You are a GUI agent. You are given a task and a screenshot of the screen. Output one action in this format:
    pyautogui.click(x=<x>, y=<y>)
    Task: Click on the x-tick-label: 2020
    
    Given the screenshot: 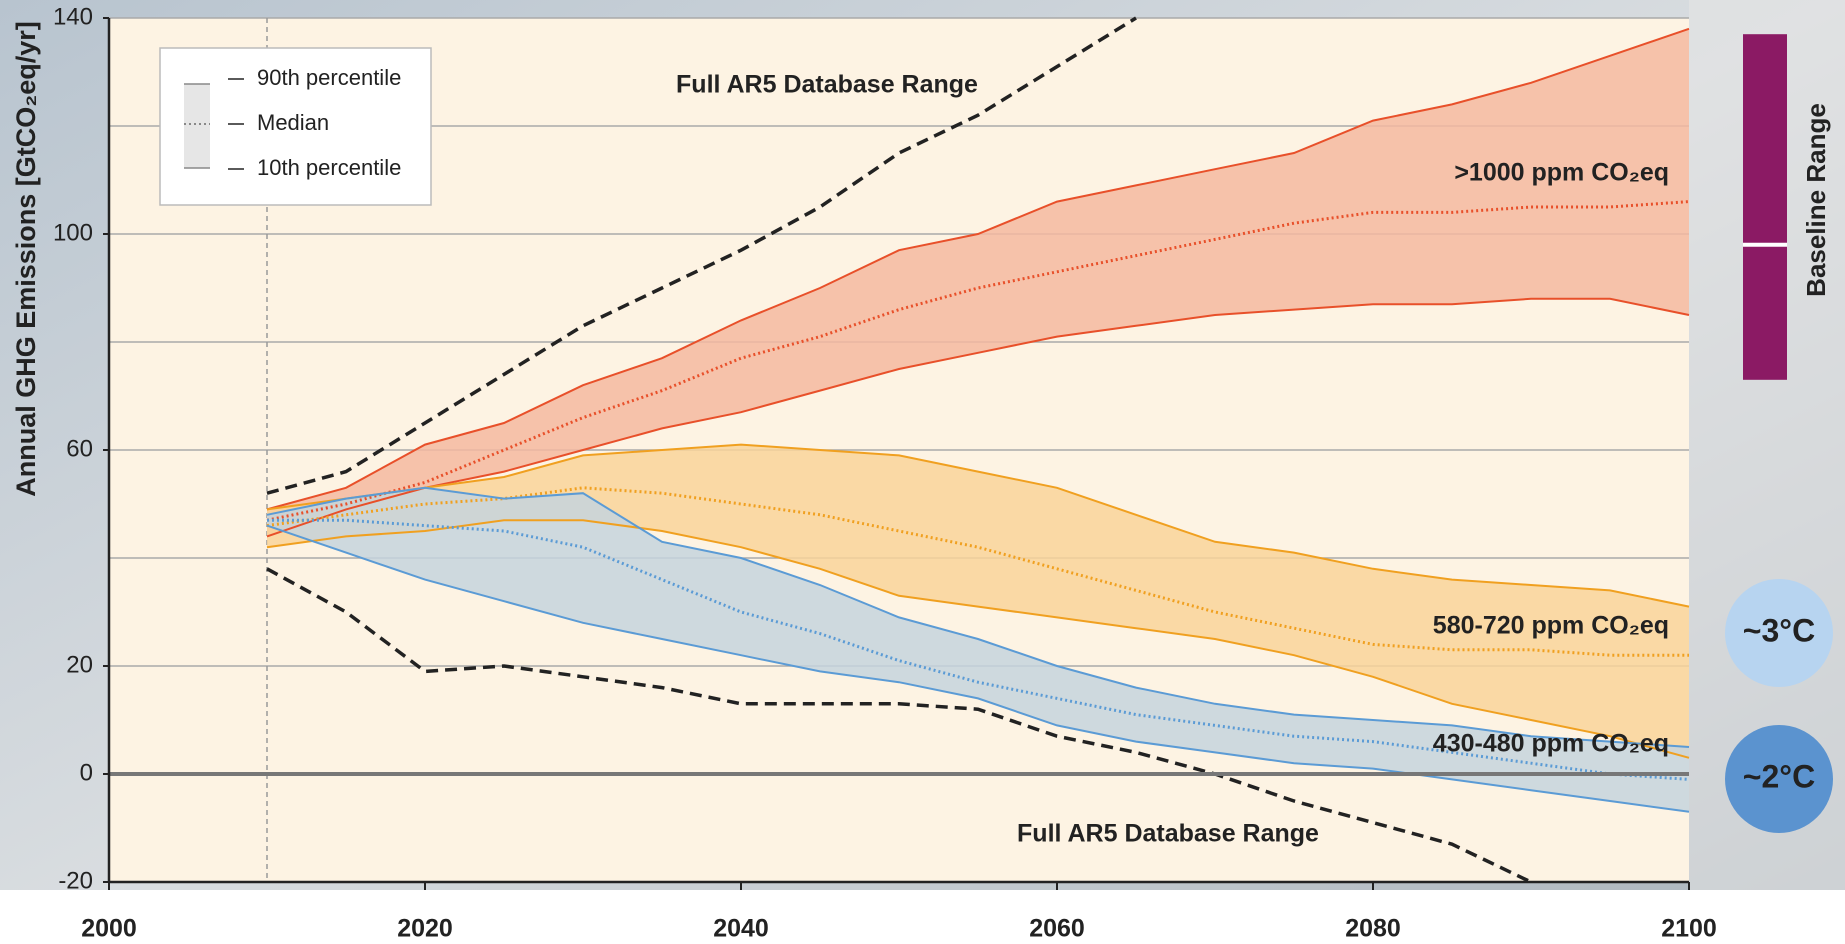 What is the action you would take?
    pyautogui.click(x=425, y=929)
    